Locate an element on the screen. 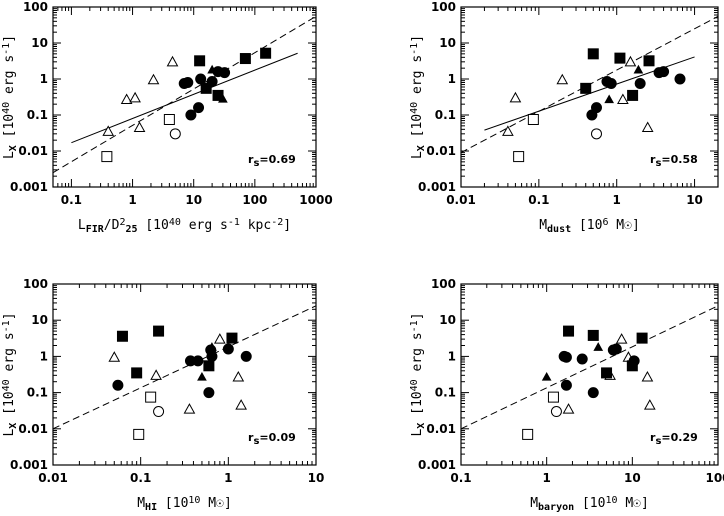 This screenshot has height=516, width=724. label-run: =0.29 is located at coordinates (679, 437).